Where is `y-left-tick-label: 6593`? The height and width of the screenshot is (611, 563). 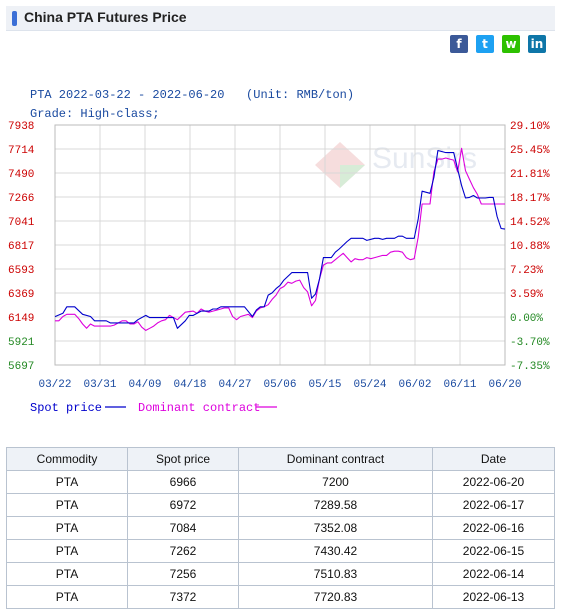 y-left-tick-label: 6593 is located at coordinates (21, 271).